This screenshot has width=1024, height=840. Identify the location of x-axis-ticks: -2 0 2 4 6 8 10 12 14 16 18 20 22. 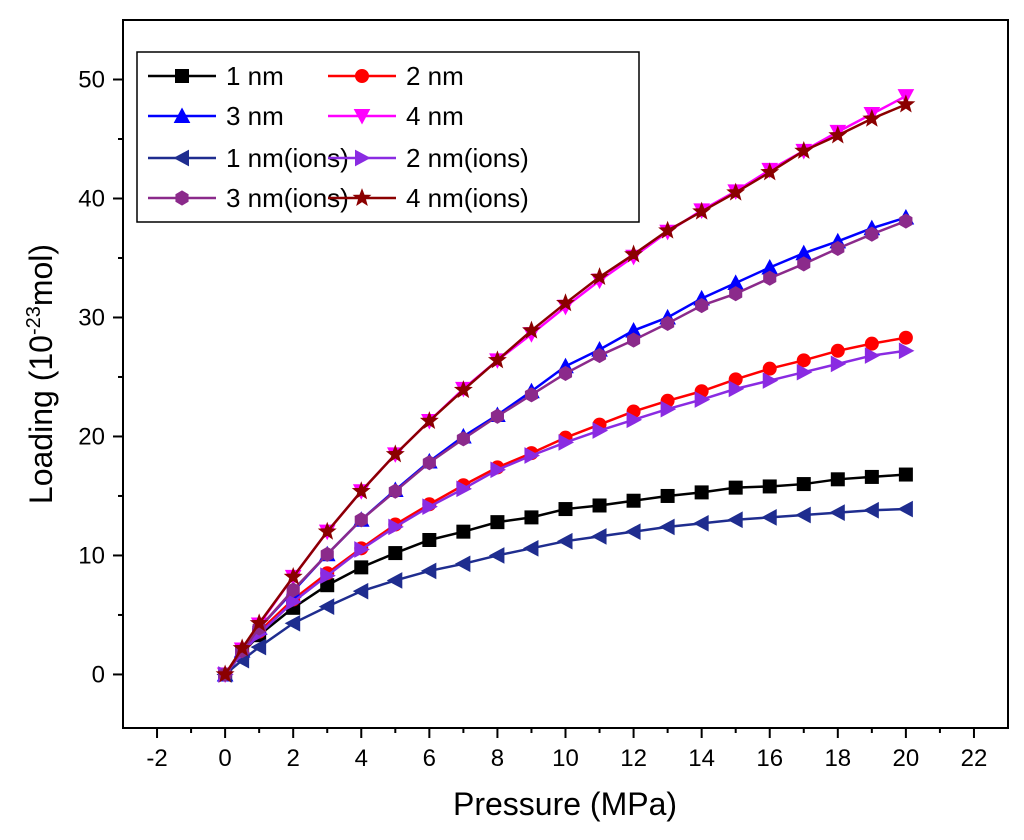
(566, 750).